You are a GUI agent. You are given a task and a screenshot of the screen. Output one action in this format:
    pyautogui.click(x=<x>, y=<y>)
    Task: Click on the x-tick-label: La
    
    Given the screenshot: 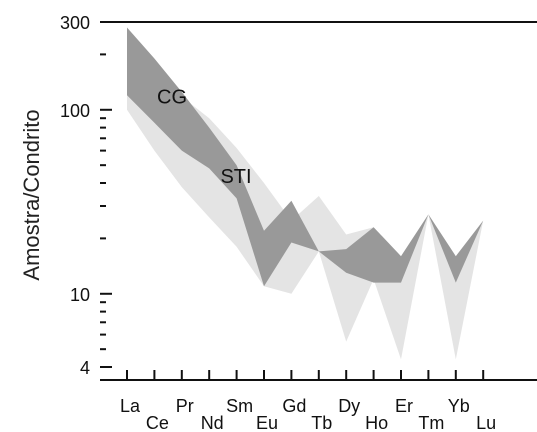 What is the action you would take?
    pyautogui.click(x=130, y=406)
    